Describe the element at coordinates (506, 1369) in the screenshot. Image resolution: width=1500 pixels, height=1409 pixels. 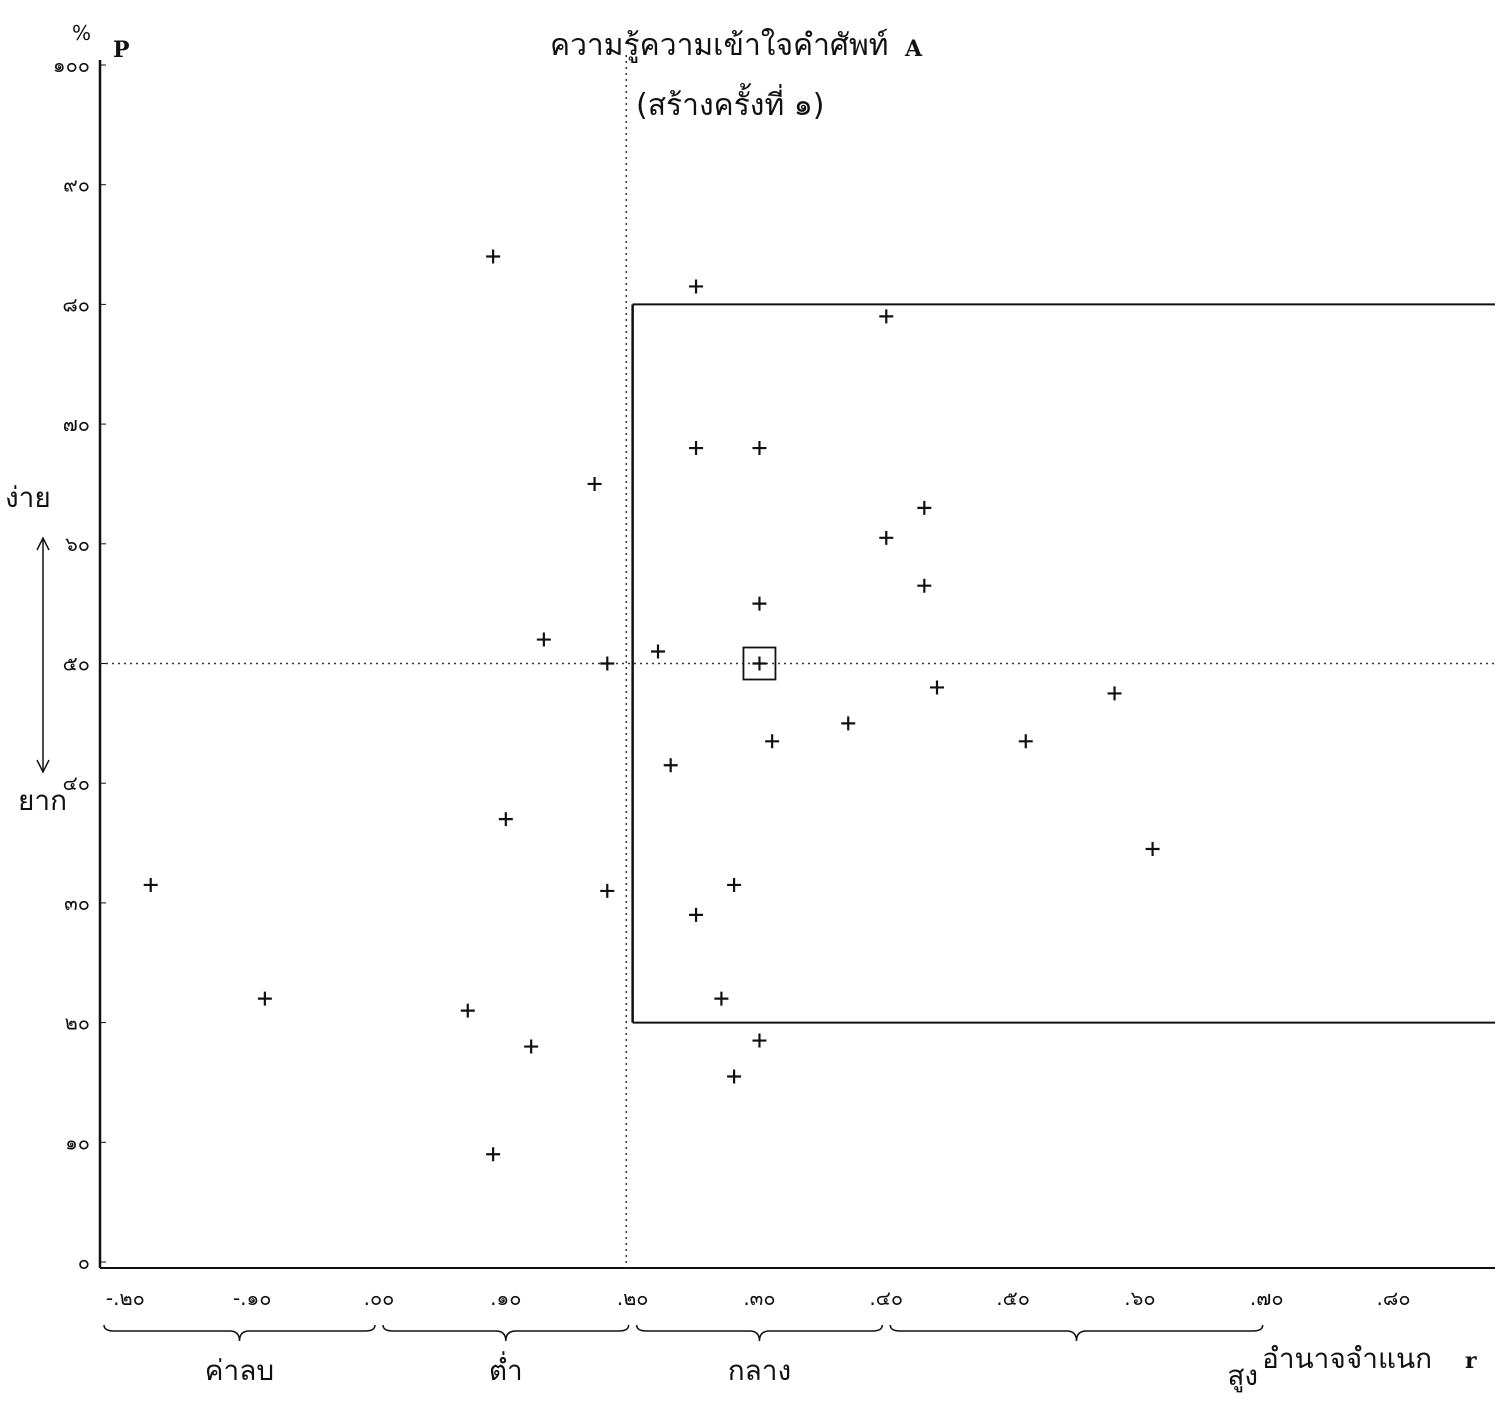
I see `x-group-label: ต่ำ` at that location.